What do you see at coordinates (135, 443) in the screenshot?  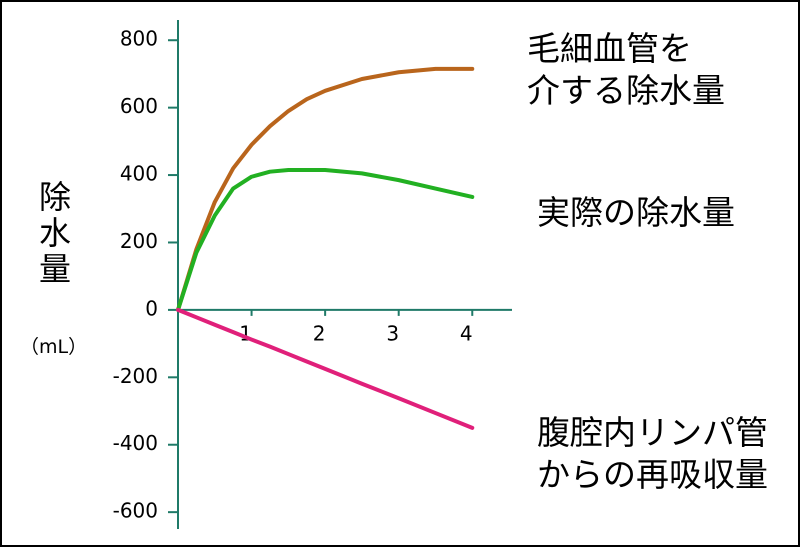 I see `y-tick-label: -400` at bounding box center [135, 443].